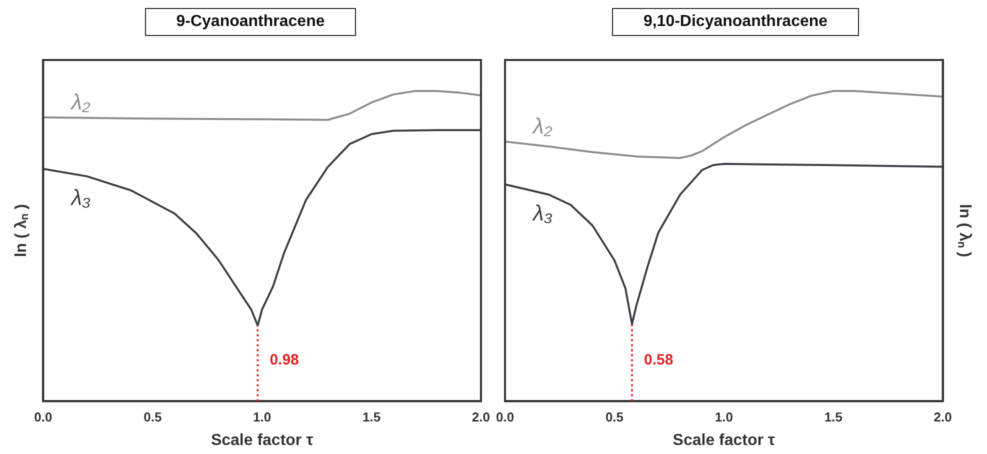 The height and width of the screenshot is (454, 987). I want to click on ref-line-label: 0.98, so click(284, 359).